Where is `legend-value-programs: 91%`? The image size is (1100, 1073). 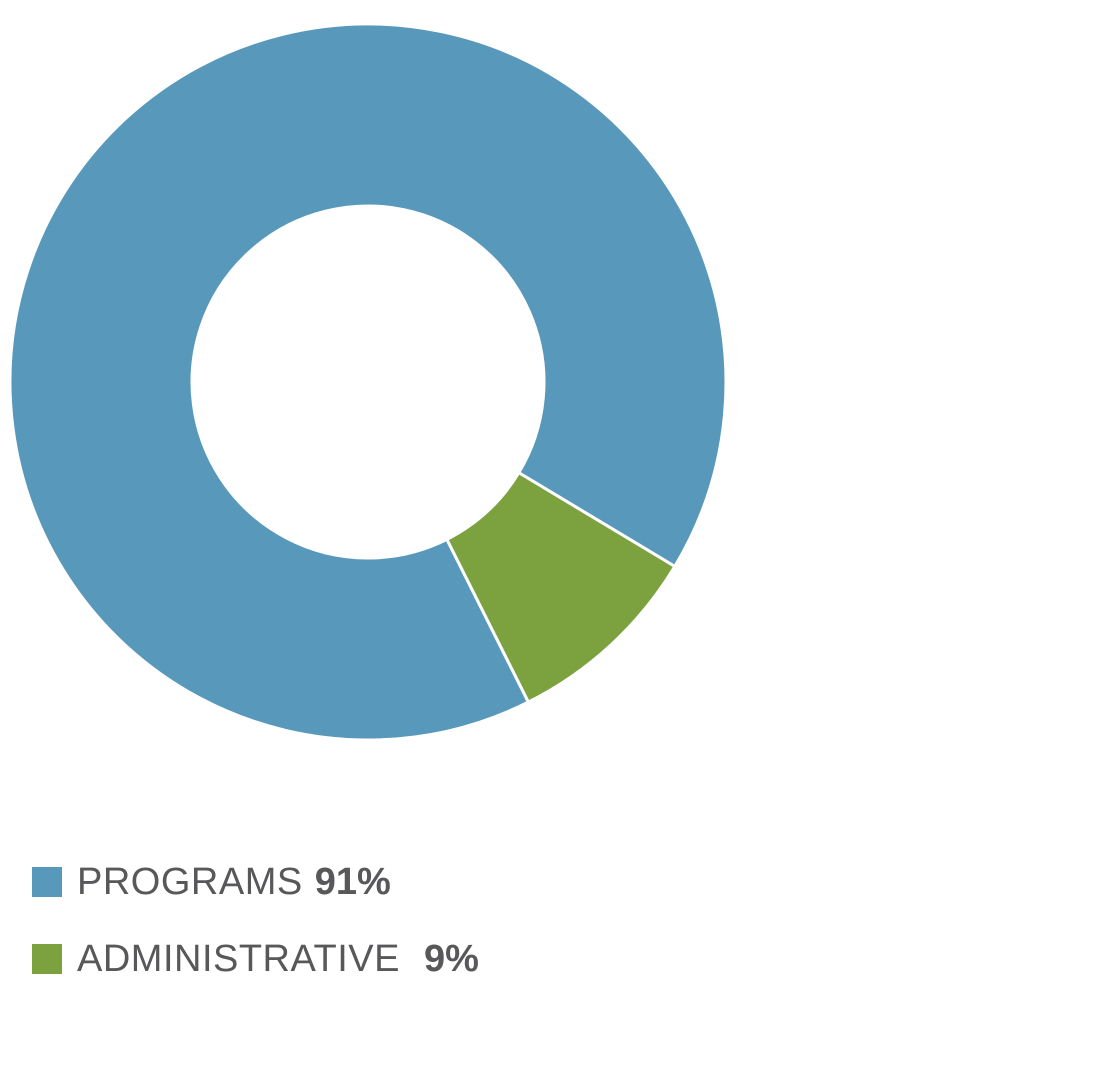 legend-value-programs: 91% is located at coordinates (352, 881).